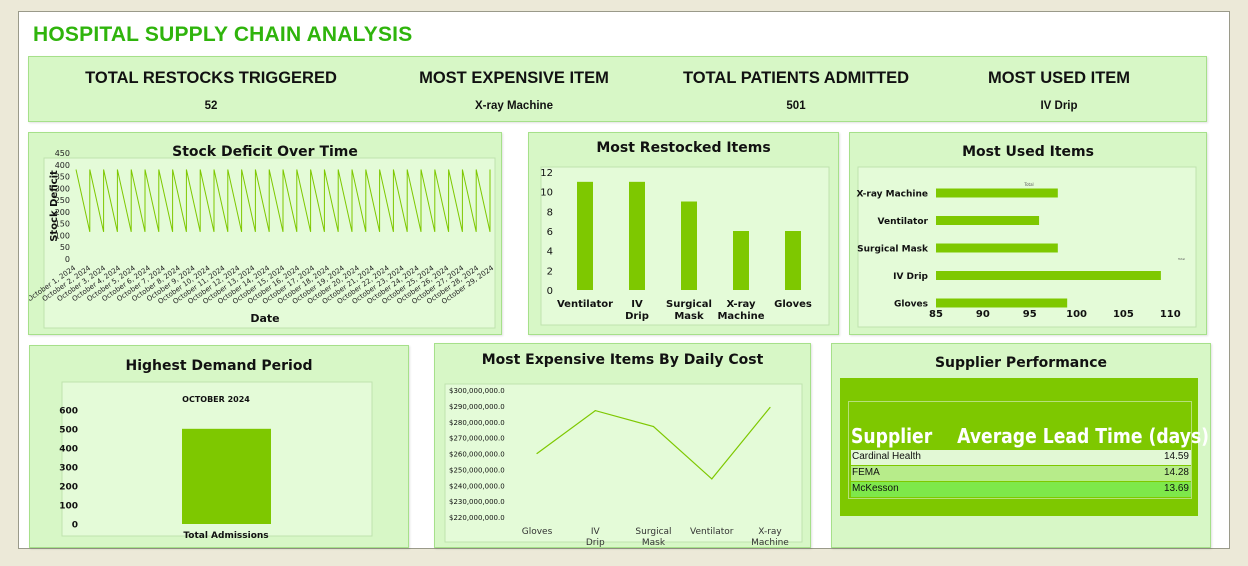  Describe the element at coordinates (477, 423) in the screenshot. I see `y-tick-label: $280,000,000.0` at that location.